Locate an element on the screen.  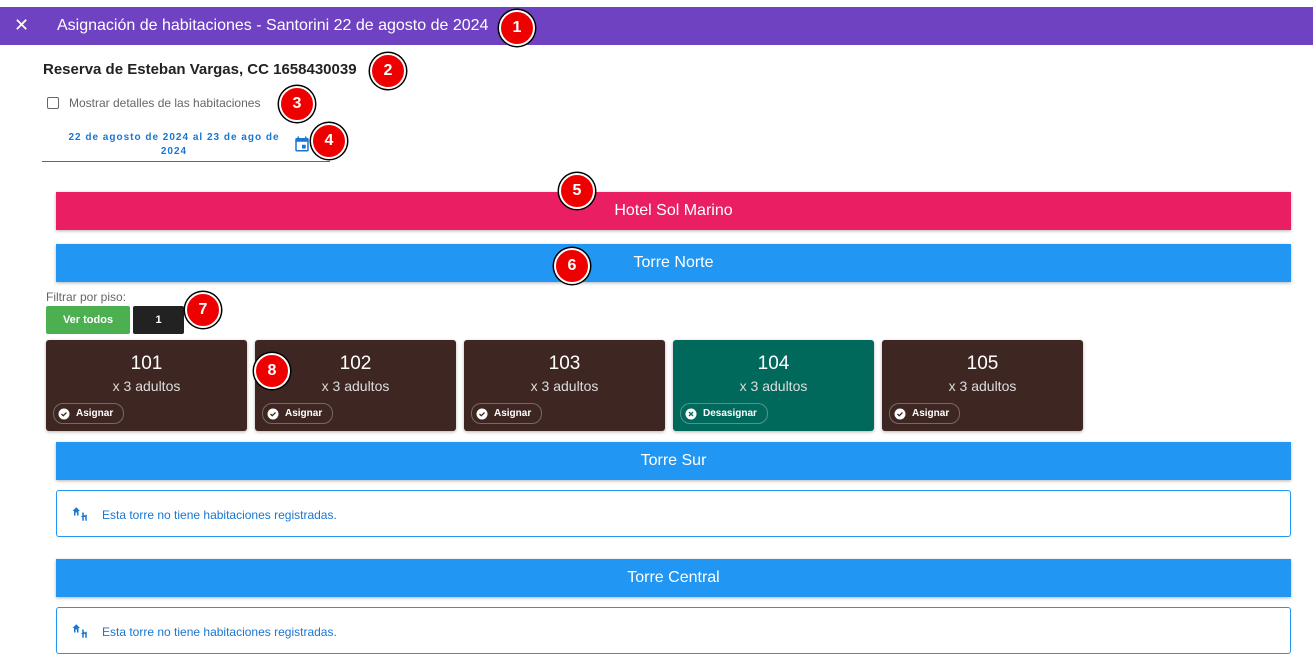
room-number: 104 is located at coordinates (773, 363).